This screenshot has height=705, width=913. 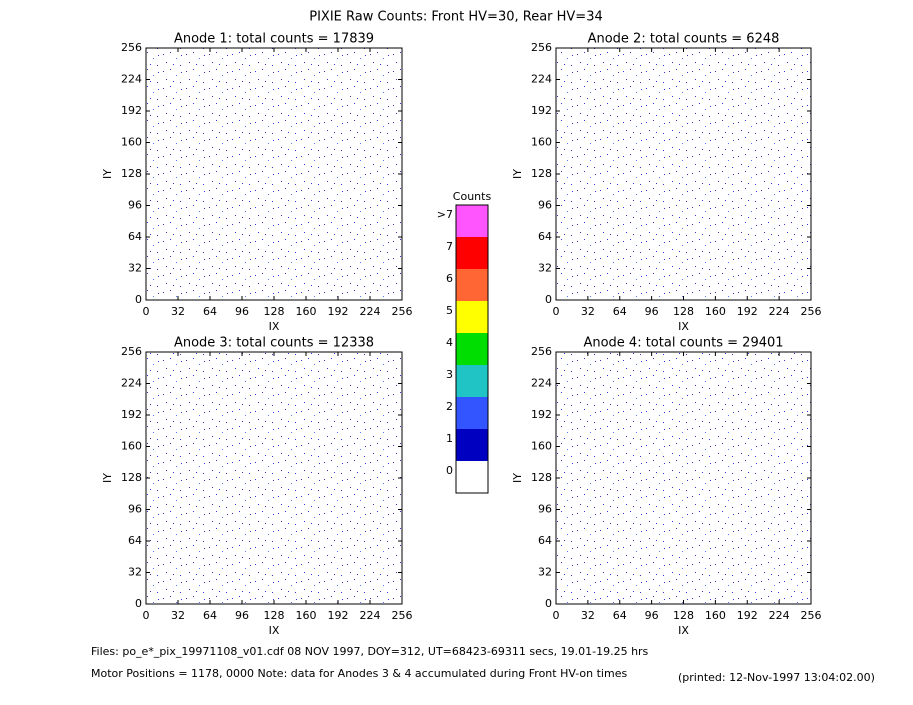 What do you see at coordinates (684, 39) in the screenshot?
I see `panel-title: Anode 2: total counts = 6248` at bounding box center [684, 39].